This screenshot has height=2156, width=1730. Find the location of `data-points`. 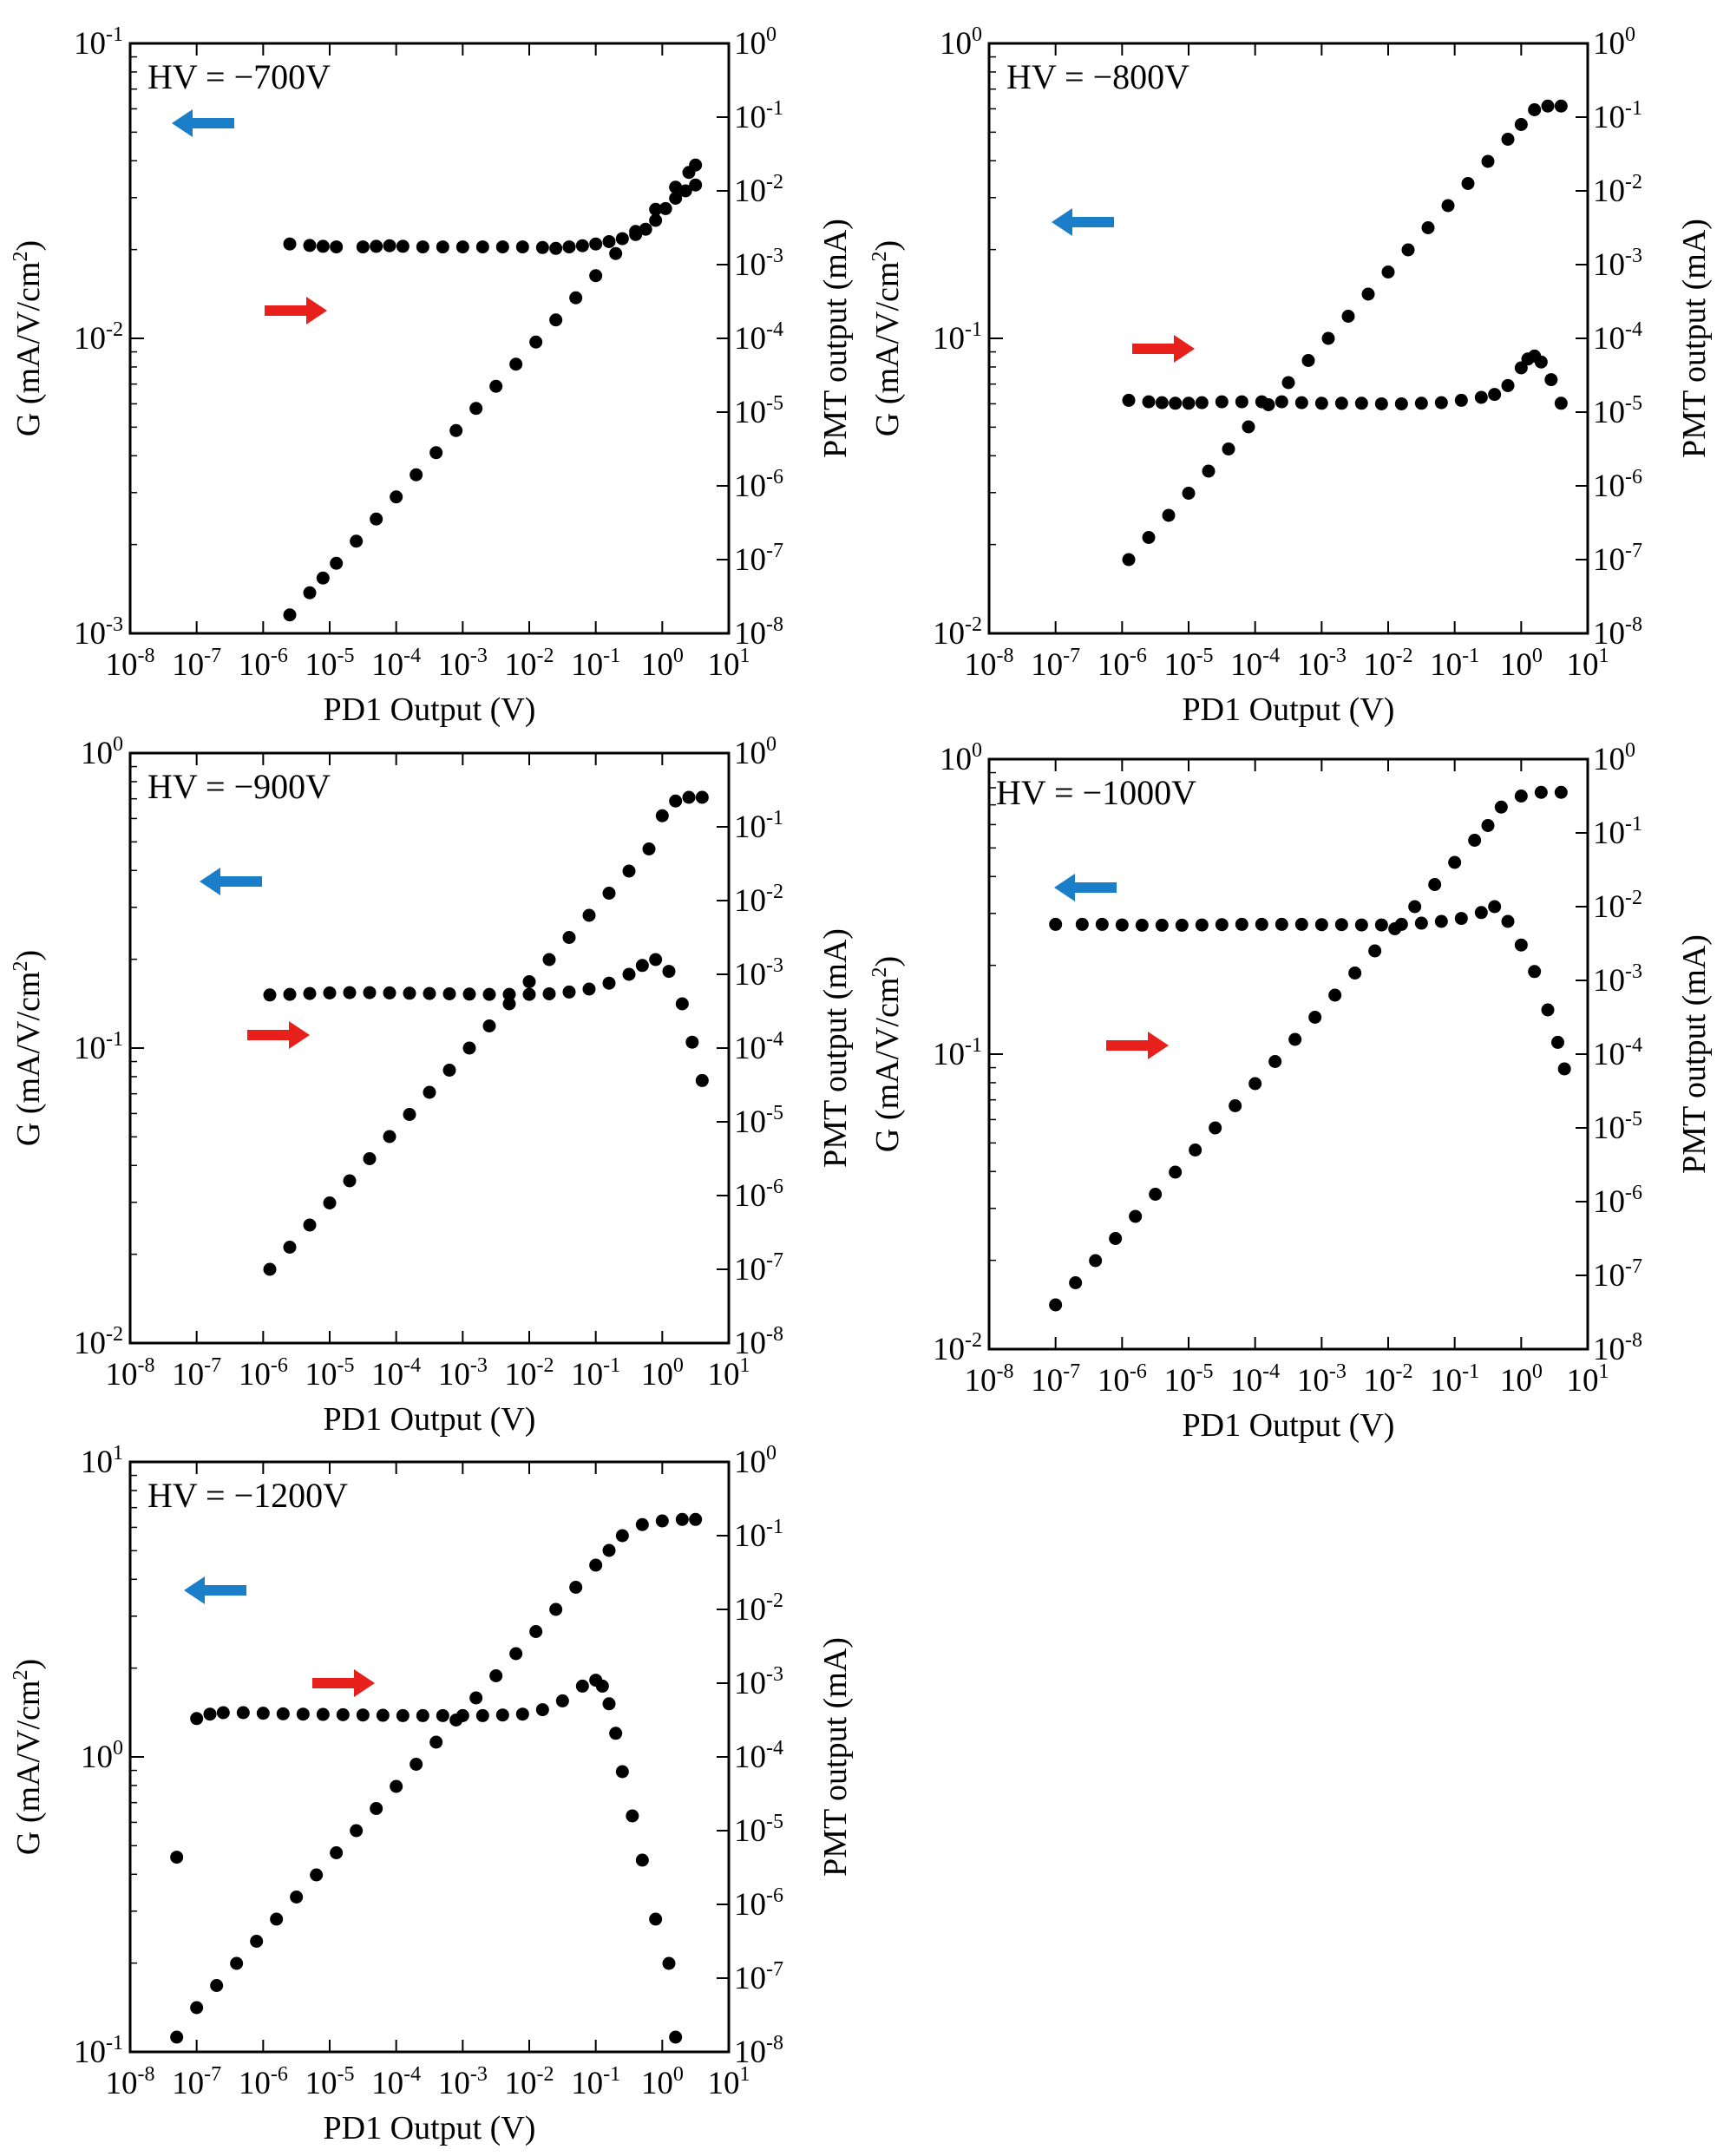

data-points is located at coordinates (1310, 1048).